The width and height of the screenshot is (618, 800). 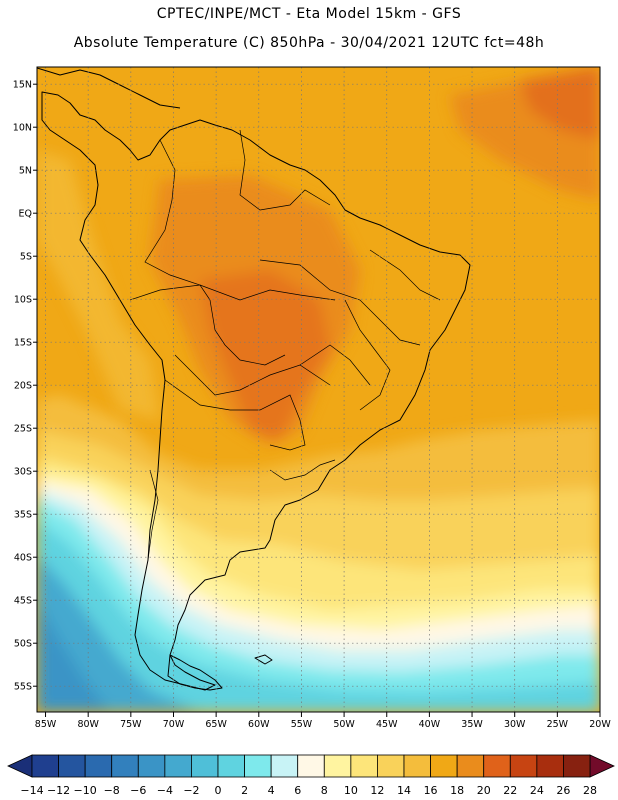 I want to click on lat-tick-label: 20S, so click(x=23, y=386).